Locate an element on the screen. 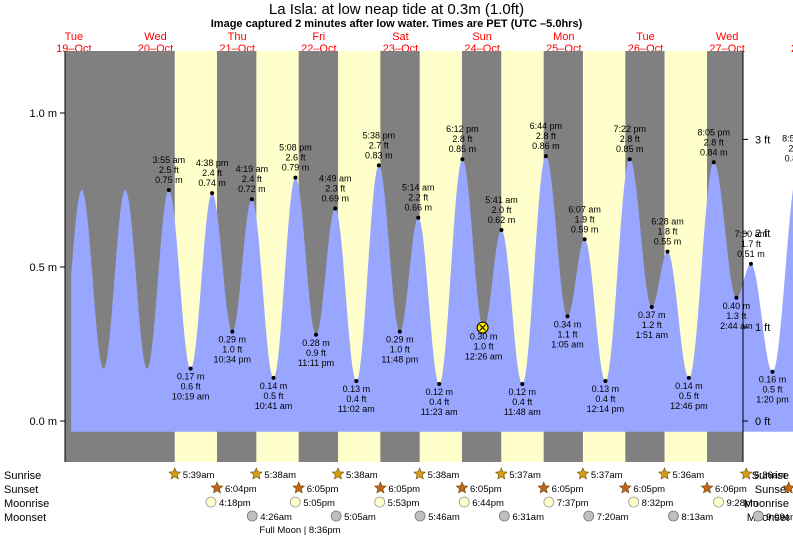 The width and height of the screenshot is (793, 538). tide-meter-label: 0.86 m is located at coordinates (546, 146).